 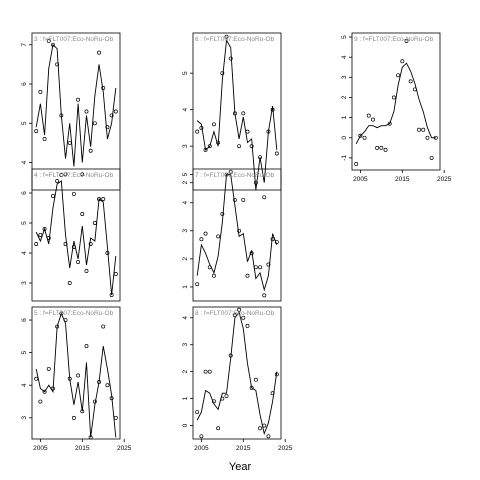 What do you see at coordinates (185, 398) in the screenshot?
I see `y-tick-label: 1` at bounding box center [185, 398].